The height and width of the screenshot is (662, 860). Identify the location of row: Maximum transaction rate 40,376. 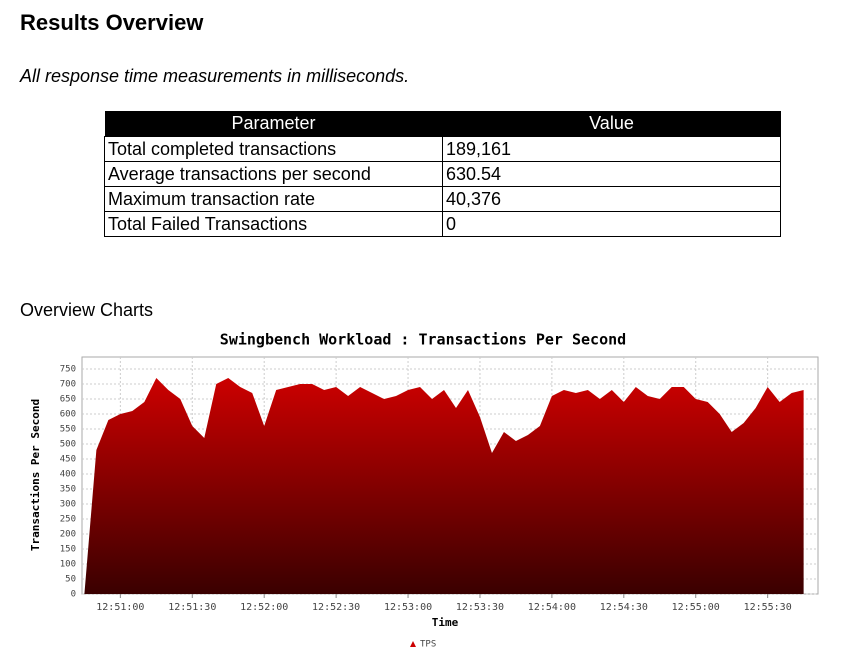
(442, 199).